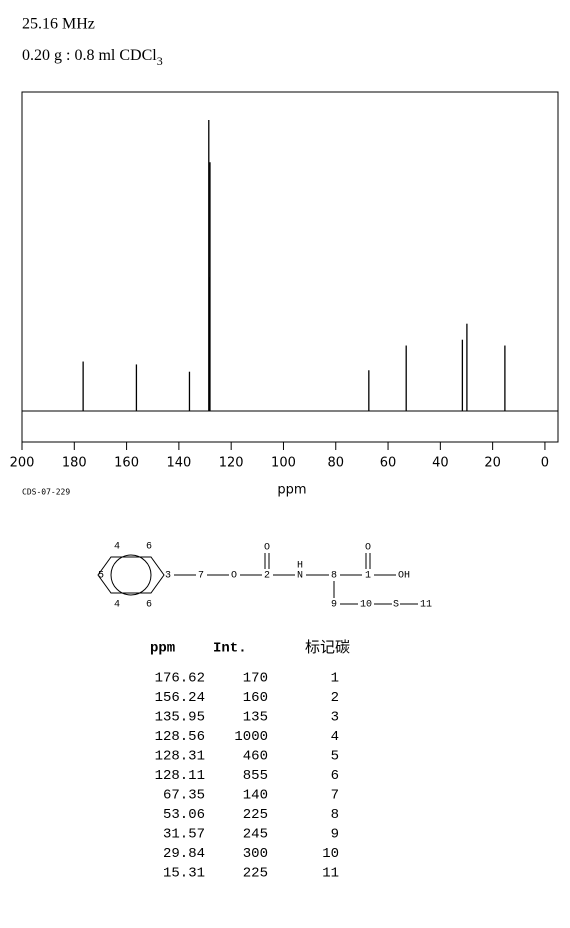 The height and width of the screenshot is (928, 570). Describe the element at coordinates (201, 576) in the screenshot. I see `atom-label: 7` at that location.